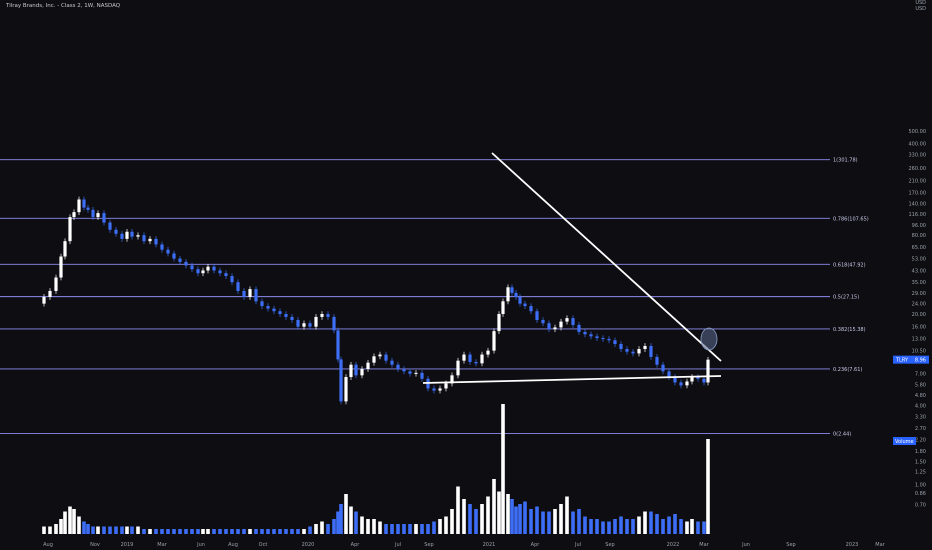 This screenshot has height=550, width=932. What do you see at coordinates (577, 545) in the screenshot?
I see `time-axis-tick: Jul` at bounding box center [577, 545].